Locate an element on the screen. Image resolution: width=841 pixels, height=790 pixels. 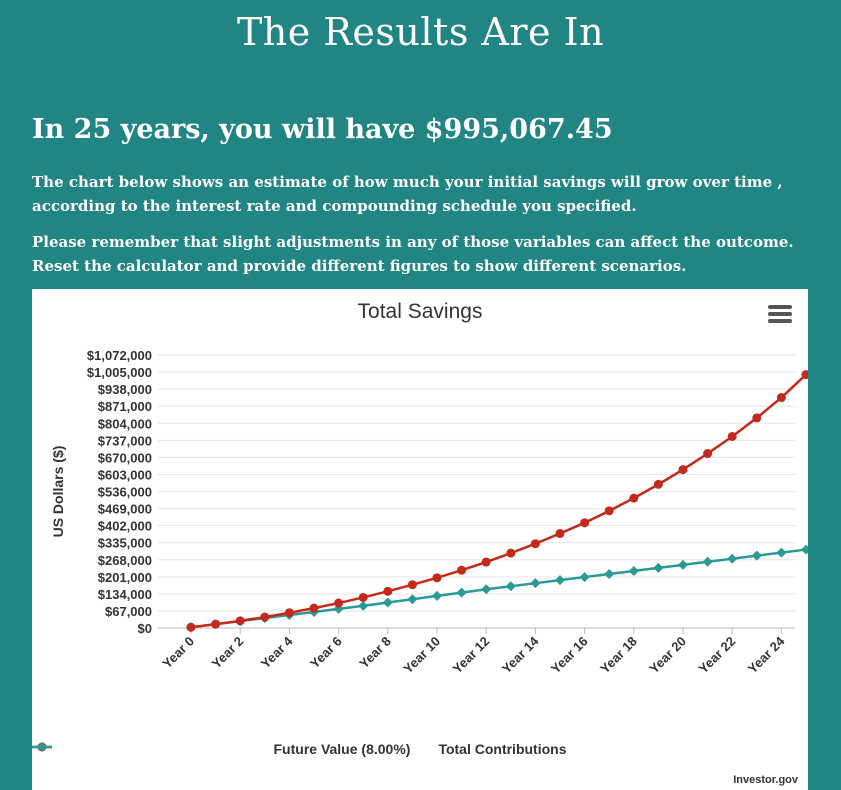
legend-label-future-value: Future Value (8.00%) is located at coordinates (342, 749).